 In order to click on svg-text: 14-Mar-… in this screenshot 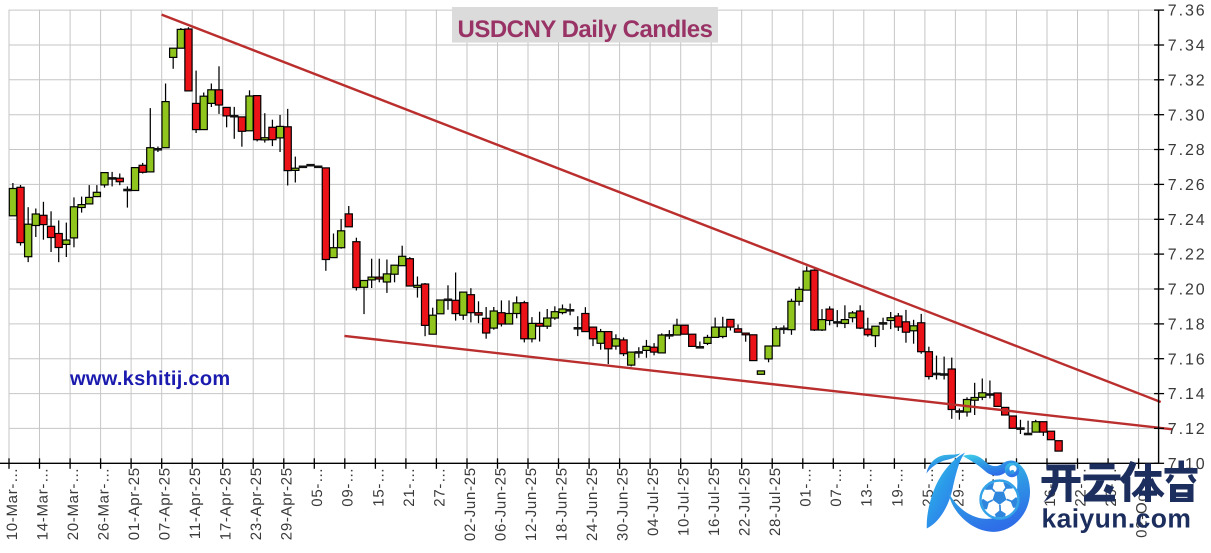, I will do `click(42, 503)`.